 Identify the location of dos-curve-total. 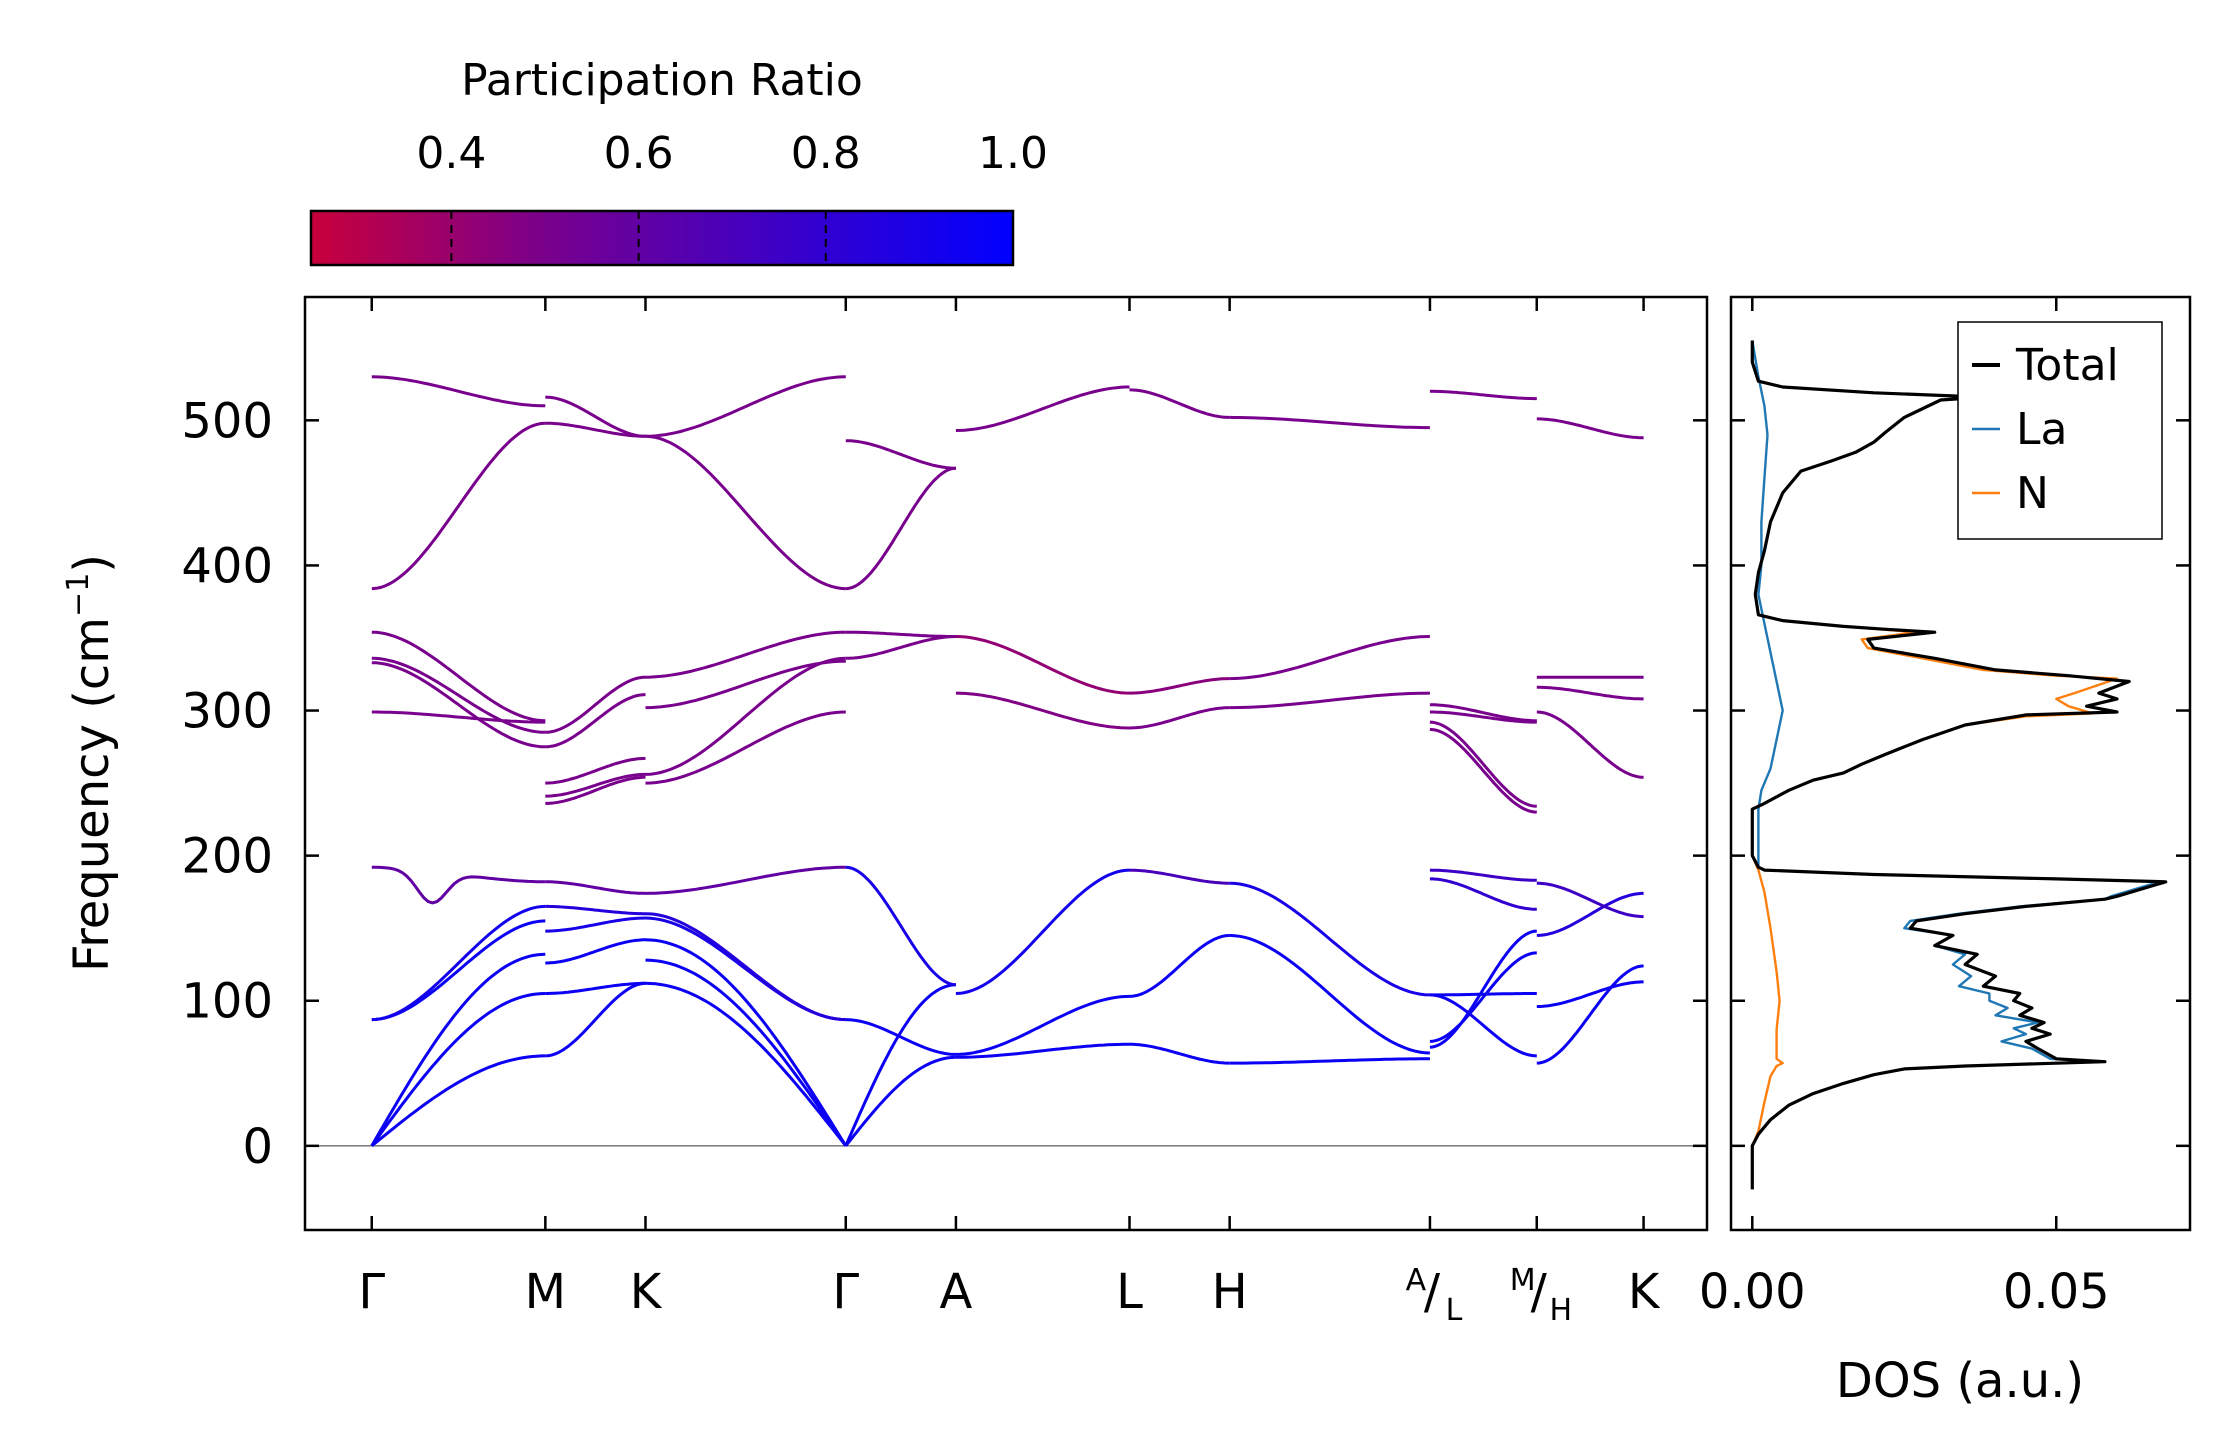
(1959, 765).